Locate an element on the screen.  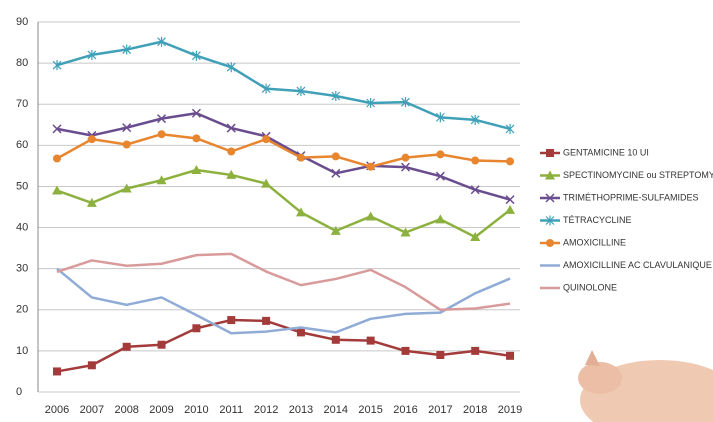
legend-label: GENTAMICINE 10 UI is located at coordinates (606, 152).